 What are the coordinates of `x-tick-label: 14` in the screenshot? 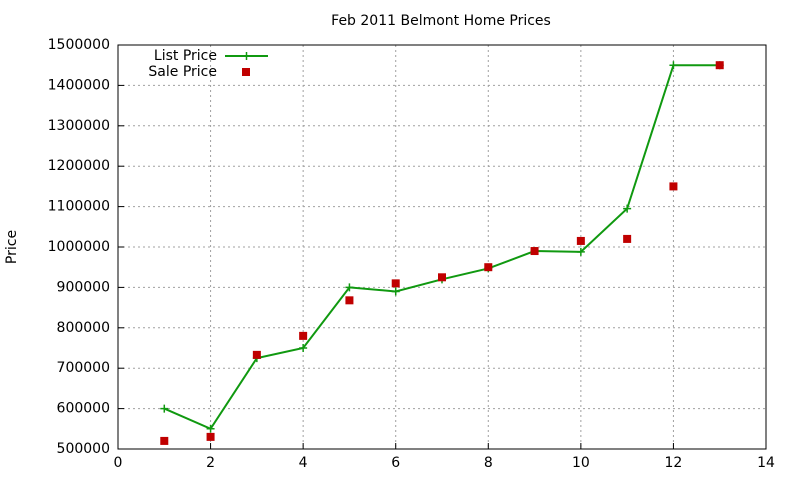 It's located at (766, 463).